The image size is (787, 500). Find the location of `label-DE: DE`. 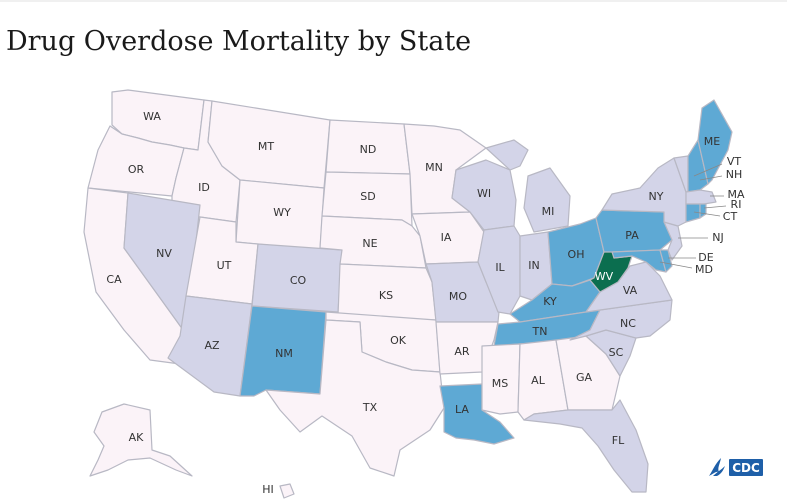

label-DE: DE is located at coordinates (705, 257).